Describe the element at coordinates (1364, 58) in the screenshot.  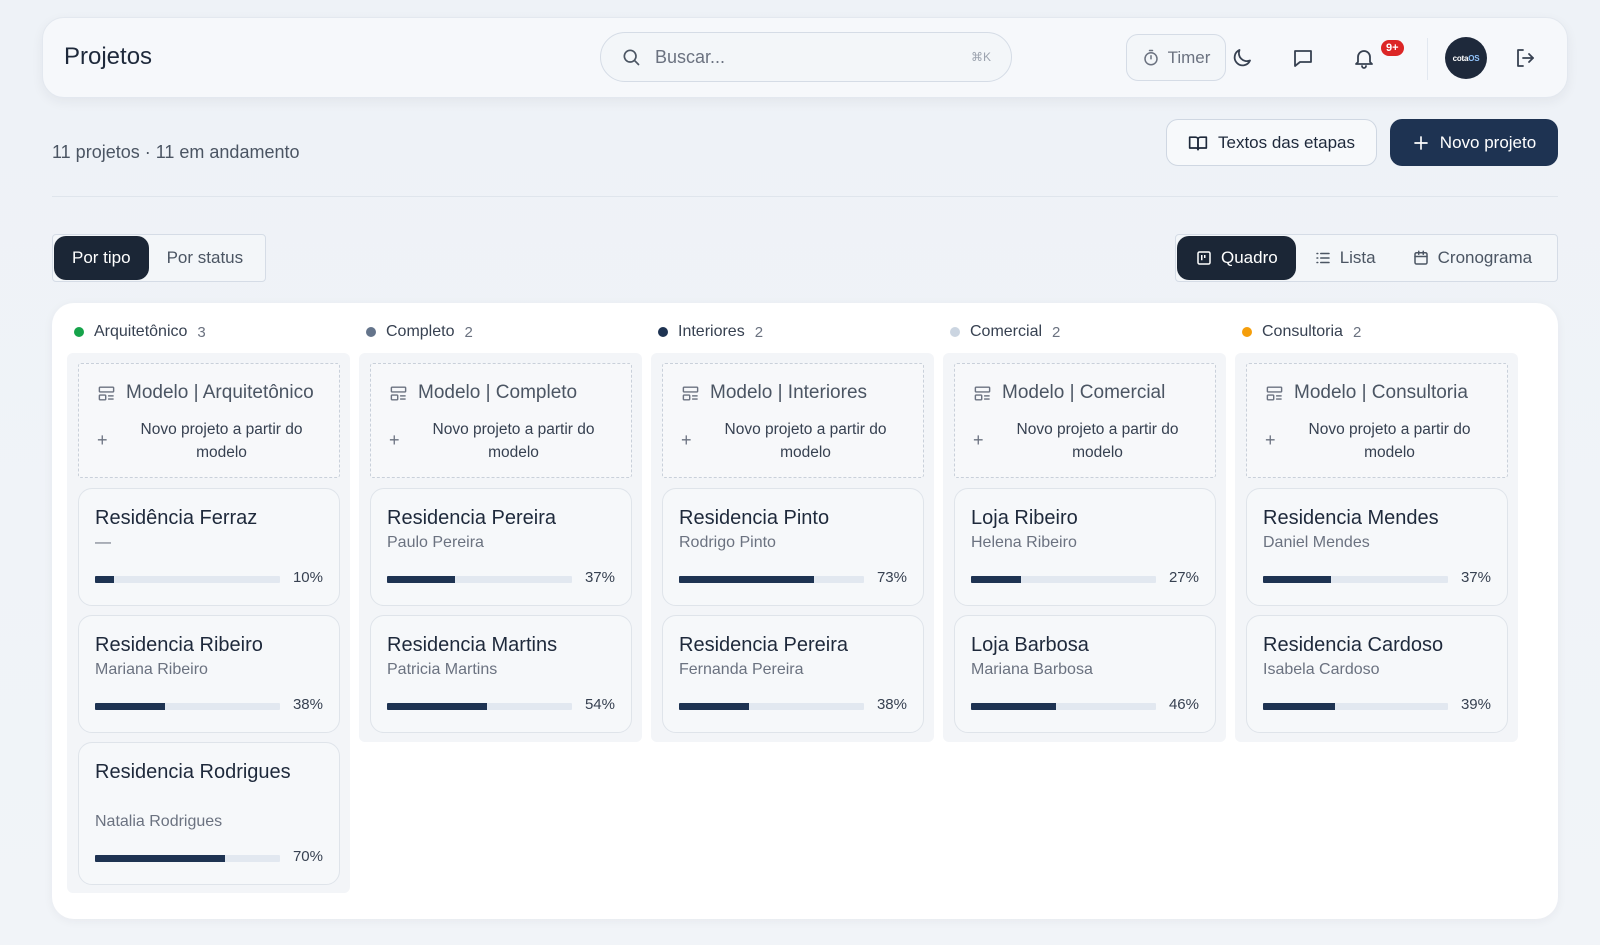
I see `bell-icon` at that location.